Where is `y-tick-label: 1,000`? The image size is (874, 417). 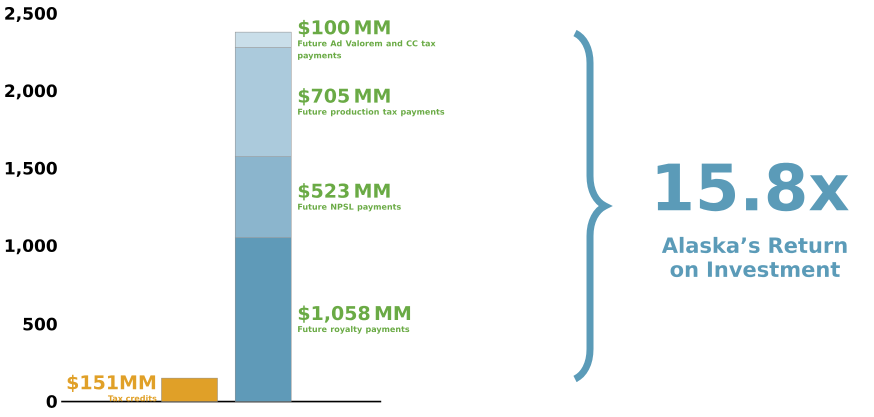 y-tick-label: 1,000 is located at coordinates (31, 246).